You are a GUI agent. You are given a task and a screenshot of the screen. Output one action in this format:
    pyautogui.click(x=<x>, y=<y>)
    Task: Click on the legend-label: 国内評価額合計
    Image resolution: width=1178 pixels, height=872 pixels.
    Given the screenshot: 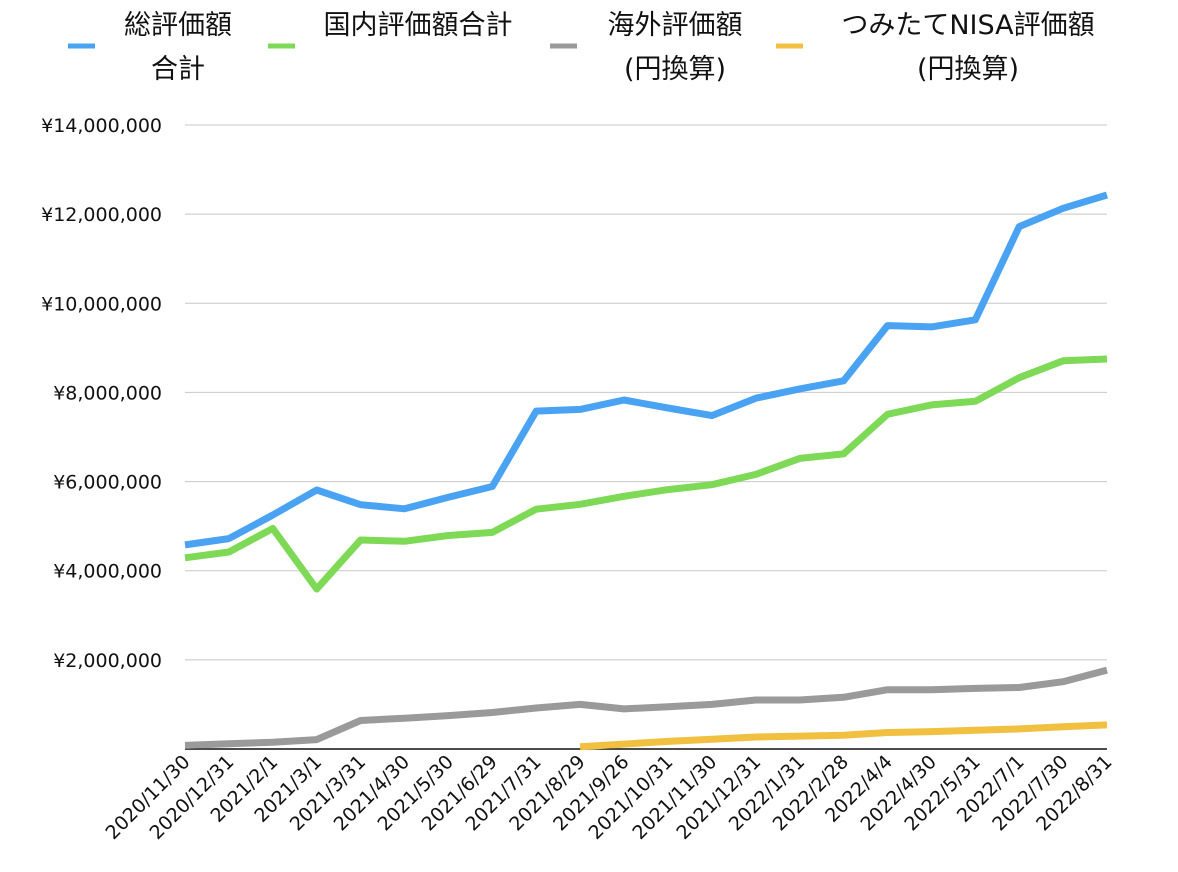 What is the action you would take?
    pyautogui.click(x=418, y=25)
    